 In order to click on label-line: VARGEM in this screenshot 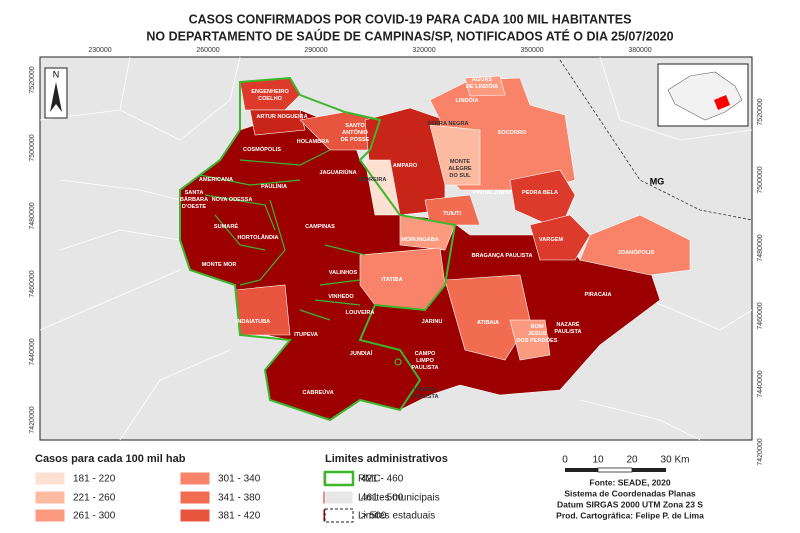, I will do `click(551, 240)`.